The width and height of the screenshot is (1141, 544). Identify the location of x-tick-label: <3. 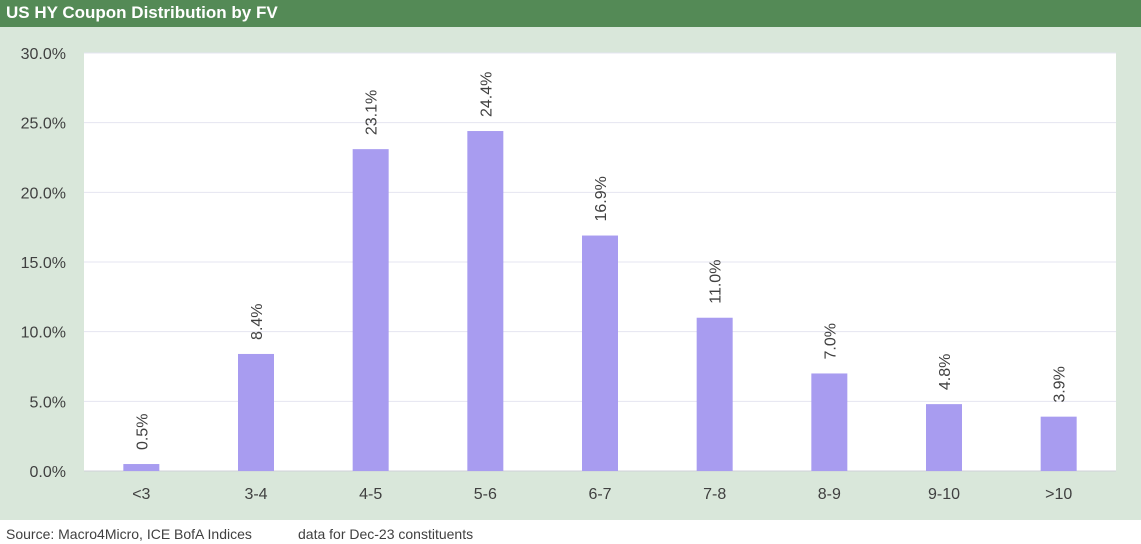
(141, 494).